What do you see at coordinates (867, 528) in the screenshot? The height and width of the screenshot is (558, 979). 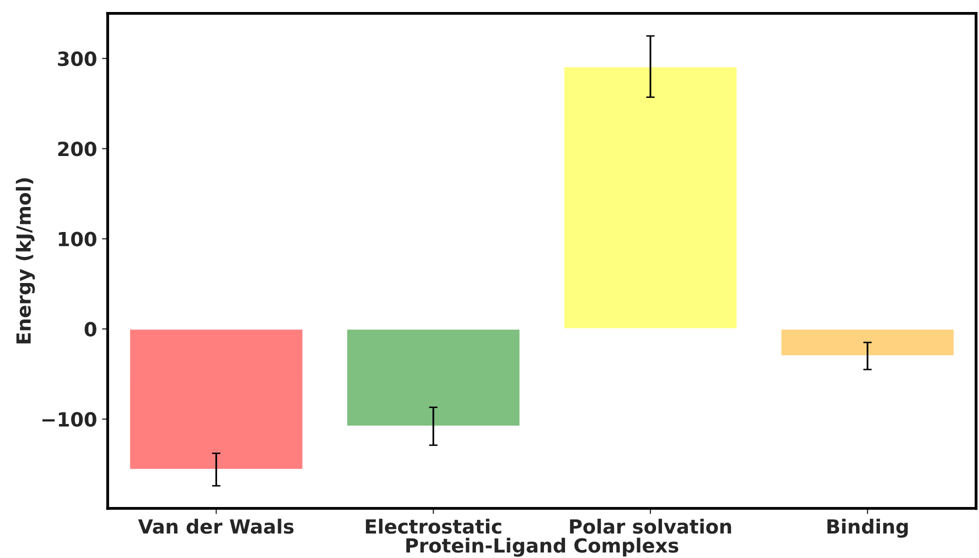 I see `x-tick-label: Binding` at bounding box center [867, 528].